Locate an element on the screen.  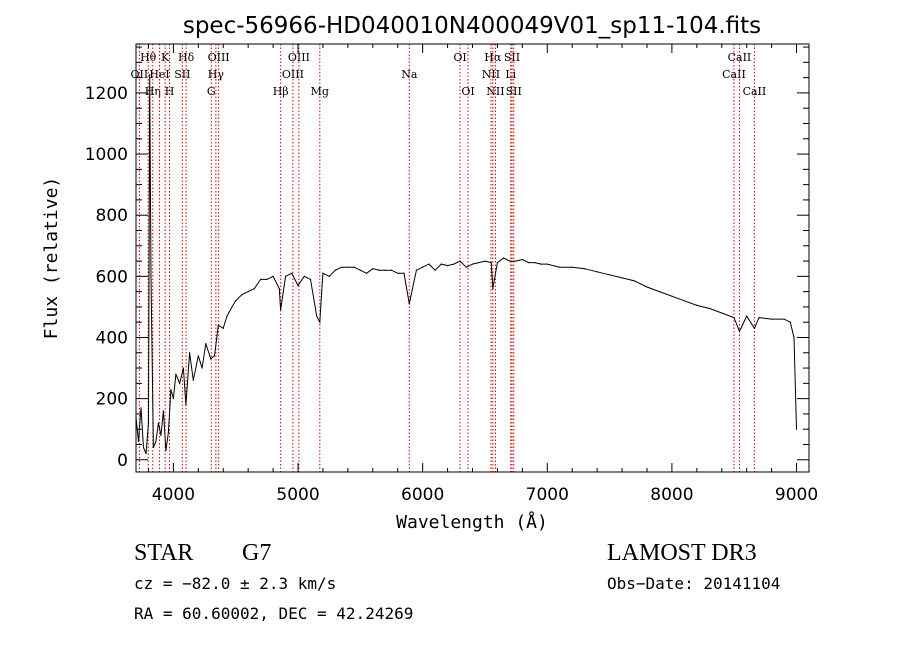
spectral-line-label: Li is located at coordinates (510, 74).